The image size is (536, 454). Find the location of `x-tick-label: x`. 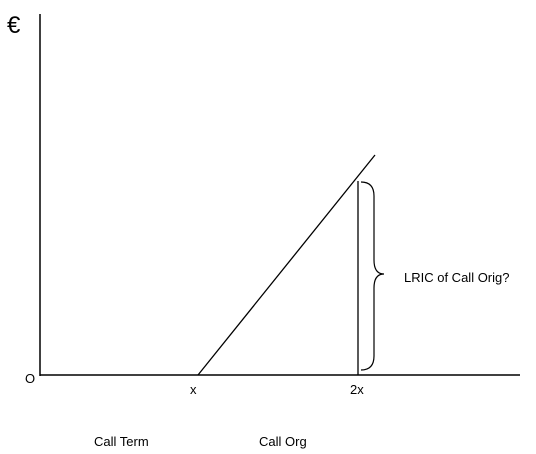

x-tick-label: x is located at coordinates (193, 389).